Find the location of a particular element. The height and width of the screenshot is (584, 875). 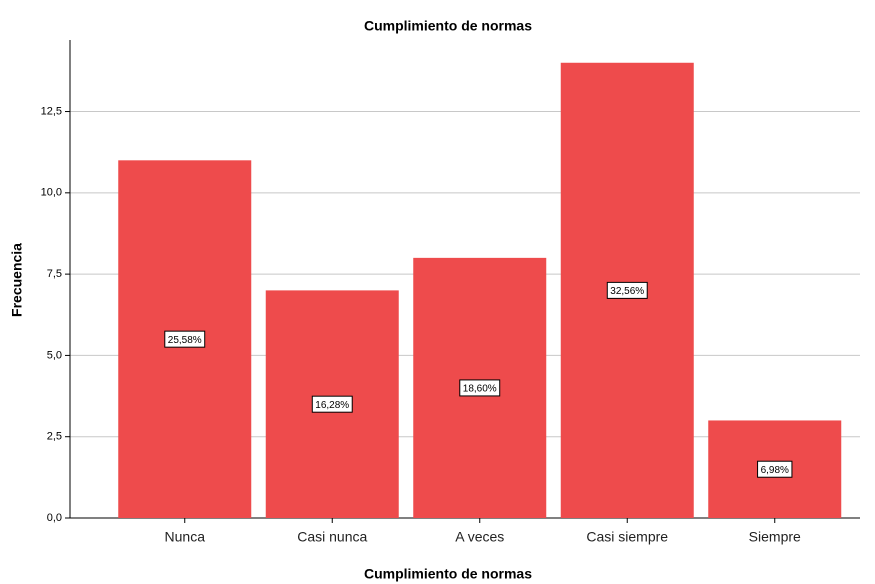

percentage-label: 18,60% is located at coordinates (480, 389).